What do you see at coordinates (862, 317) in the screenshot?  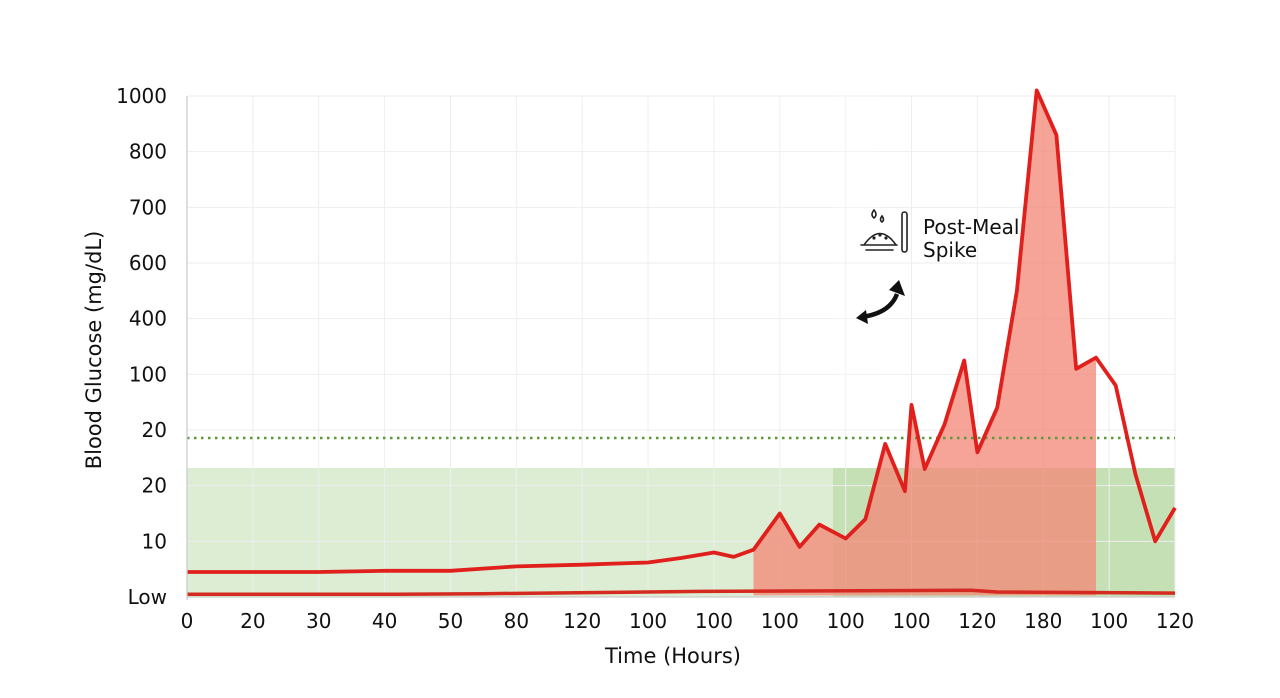 I see `arrow-head-left` at bounding box center [862, 317].